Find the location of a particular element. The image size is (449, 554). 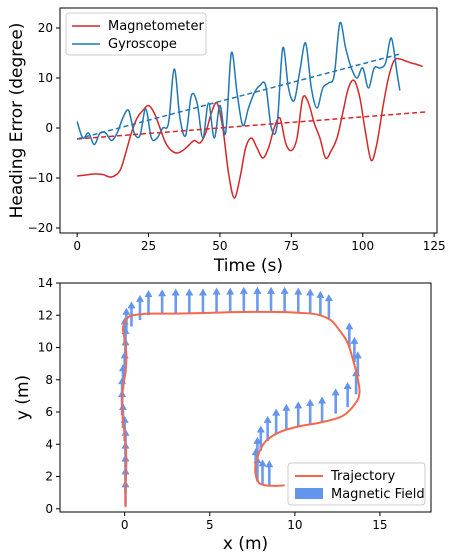

legend-label-trajectory: Trajectory is located at coordinates (362, 476).